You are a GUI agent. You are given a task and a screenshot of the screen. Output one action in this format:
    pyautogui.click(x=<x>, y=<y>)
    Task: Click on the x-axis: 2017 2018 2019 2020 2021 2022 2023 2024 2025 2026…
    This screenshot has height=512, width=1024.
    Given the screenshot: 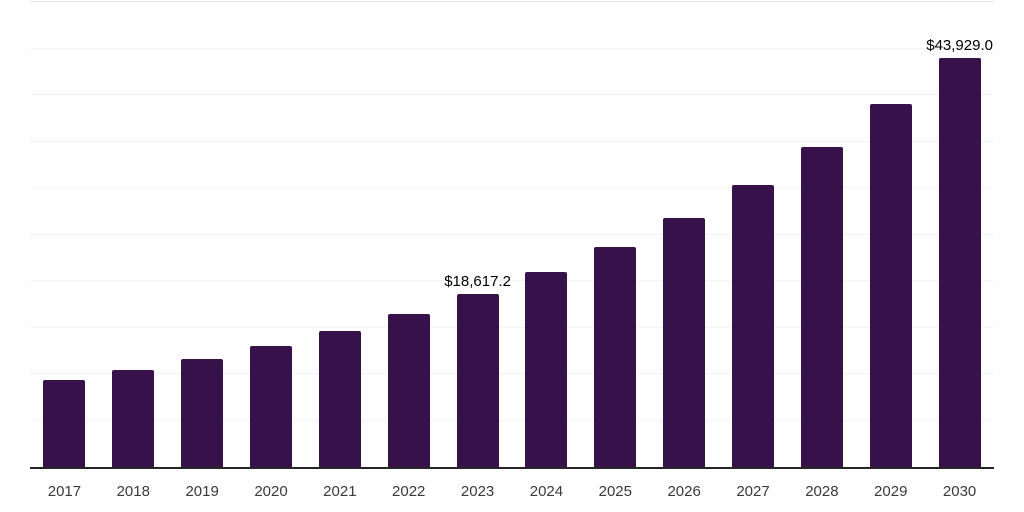 What is the action you would take?
    pyautogui.click(x=512, y=491)
    